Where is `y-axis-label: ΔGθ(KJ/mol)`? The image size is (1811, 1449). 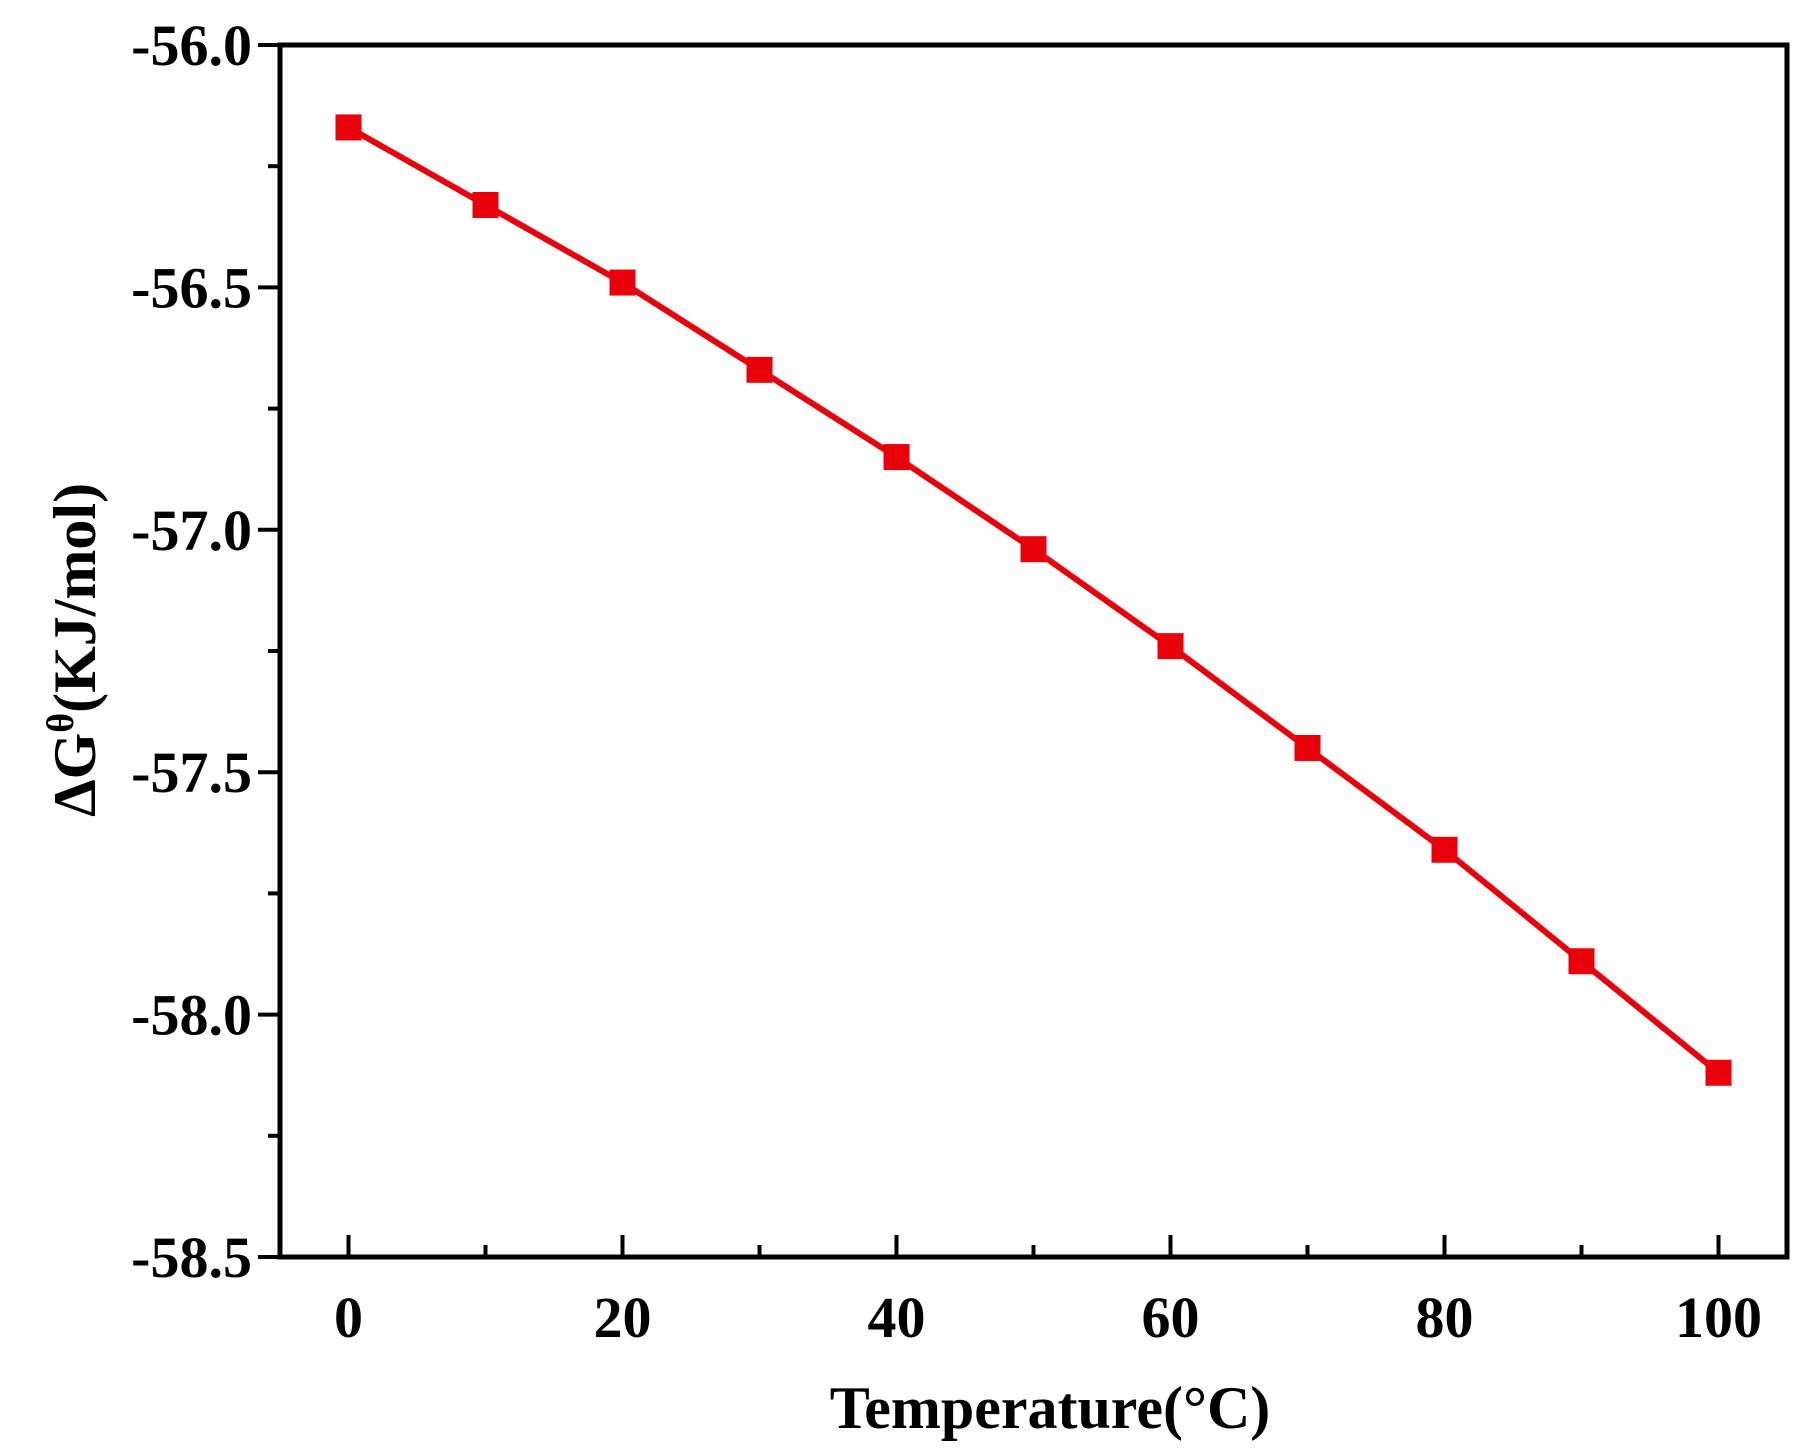 y-axis-label: ΔGθ(KJ/mol) is located at coordinates (74, 650).